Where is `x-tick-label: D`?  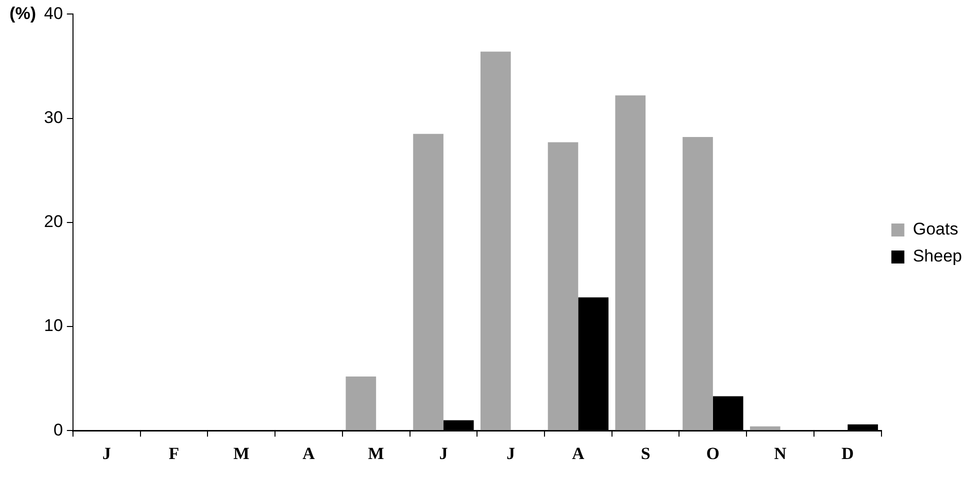 x-tick-label: D is located at coordinates (848, 454).